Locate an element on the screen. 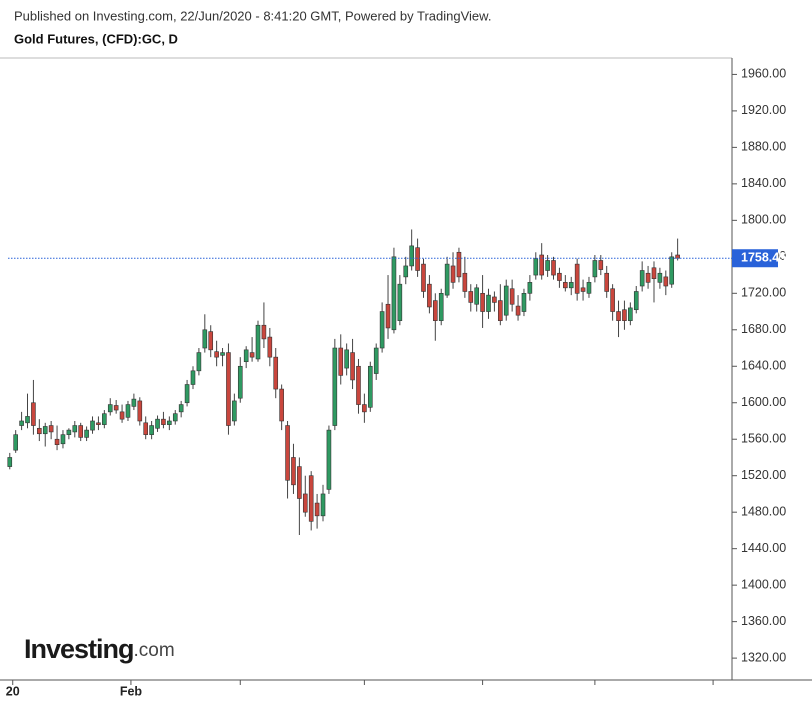  y-tick-label: 1720.00 is located at coordinates (763, 293).